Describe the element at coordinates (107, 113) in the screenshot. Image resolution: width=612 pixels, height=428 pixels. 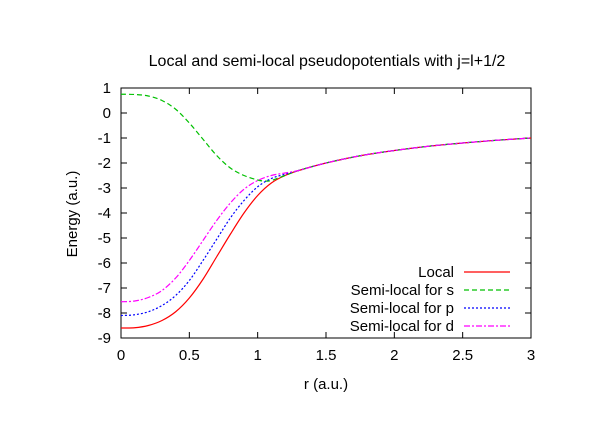
I see `y-tick-label: 0` at that location.